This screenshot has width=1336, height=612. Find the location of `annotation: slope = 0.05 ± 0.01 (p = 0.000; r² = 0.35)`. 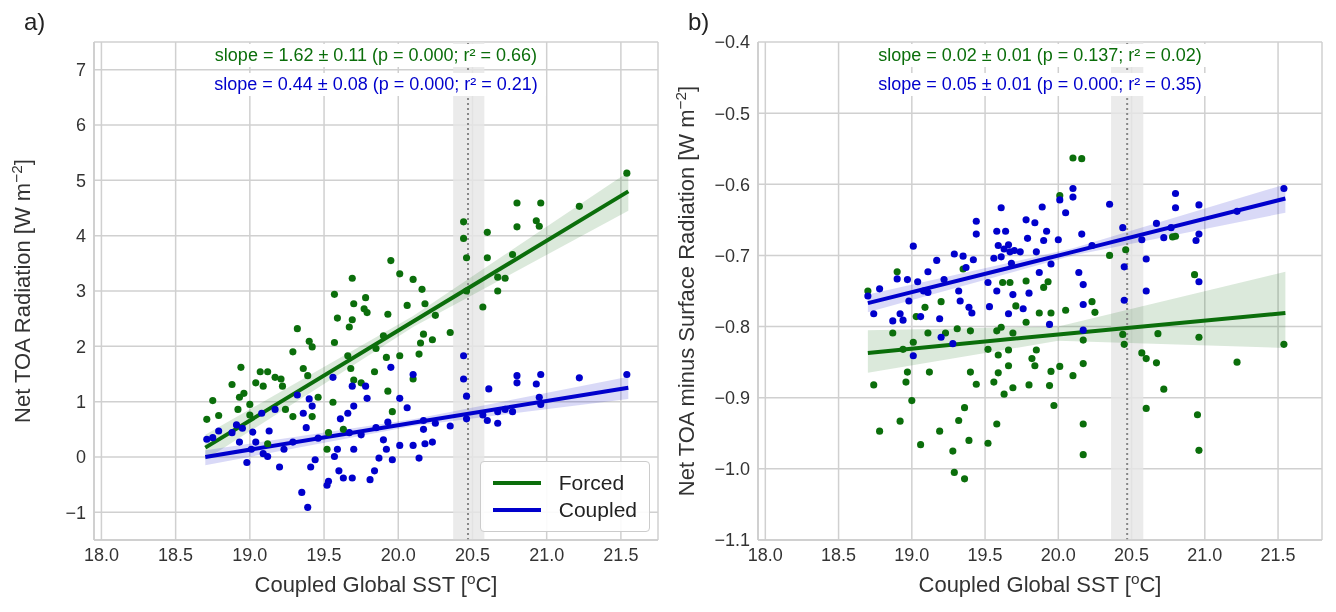

annotation: slope = 0.05 ± 0.01 (p = 0.000; r² = 0.35) is located at coordinates (1040, 84).